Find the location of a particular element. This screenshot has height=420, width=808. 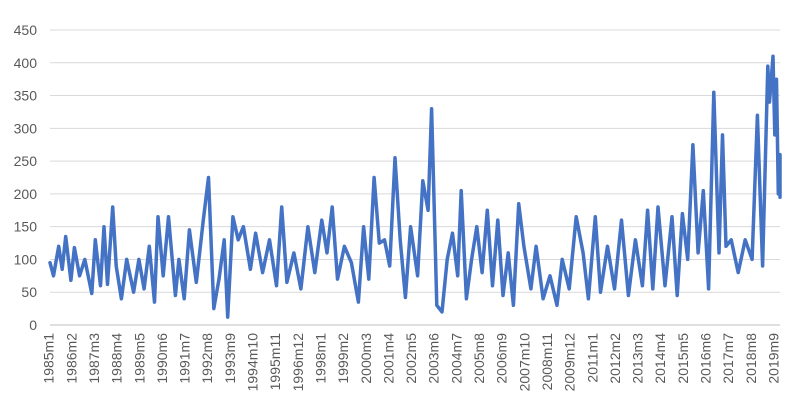

x-tick-label: 2007m10 is located at coordinates (524, 362).